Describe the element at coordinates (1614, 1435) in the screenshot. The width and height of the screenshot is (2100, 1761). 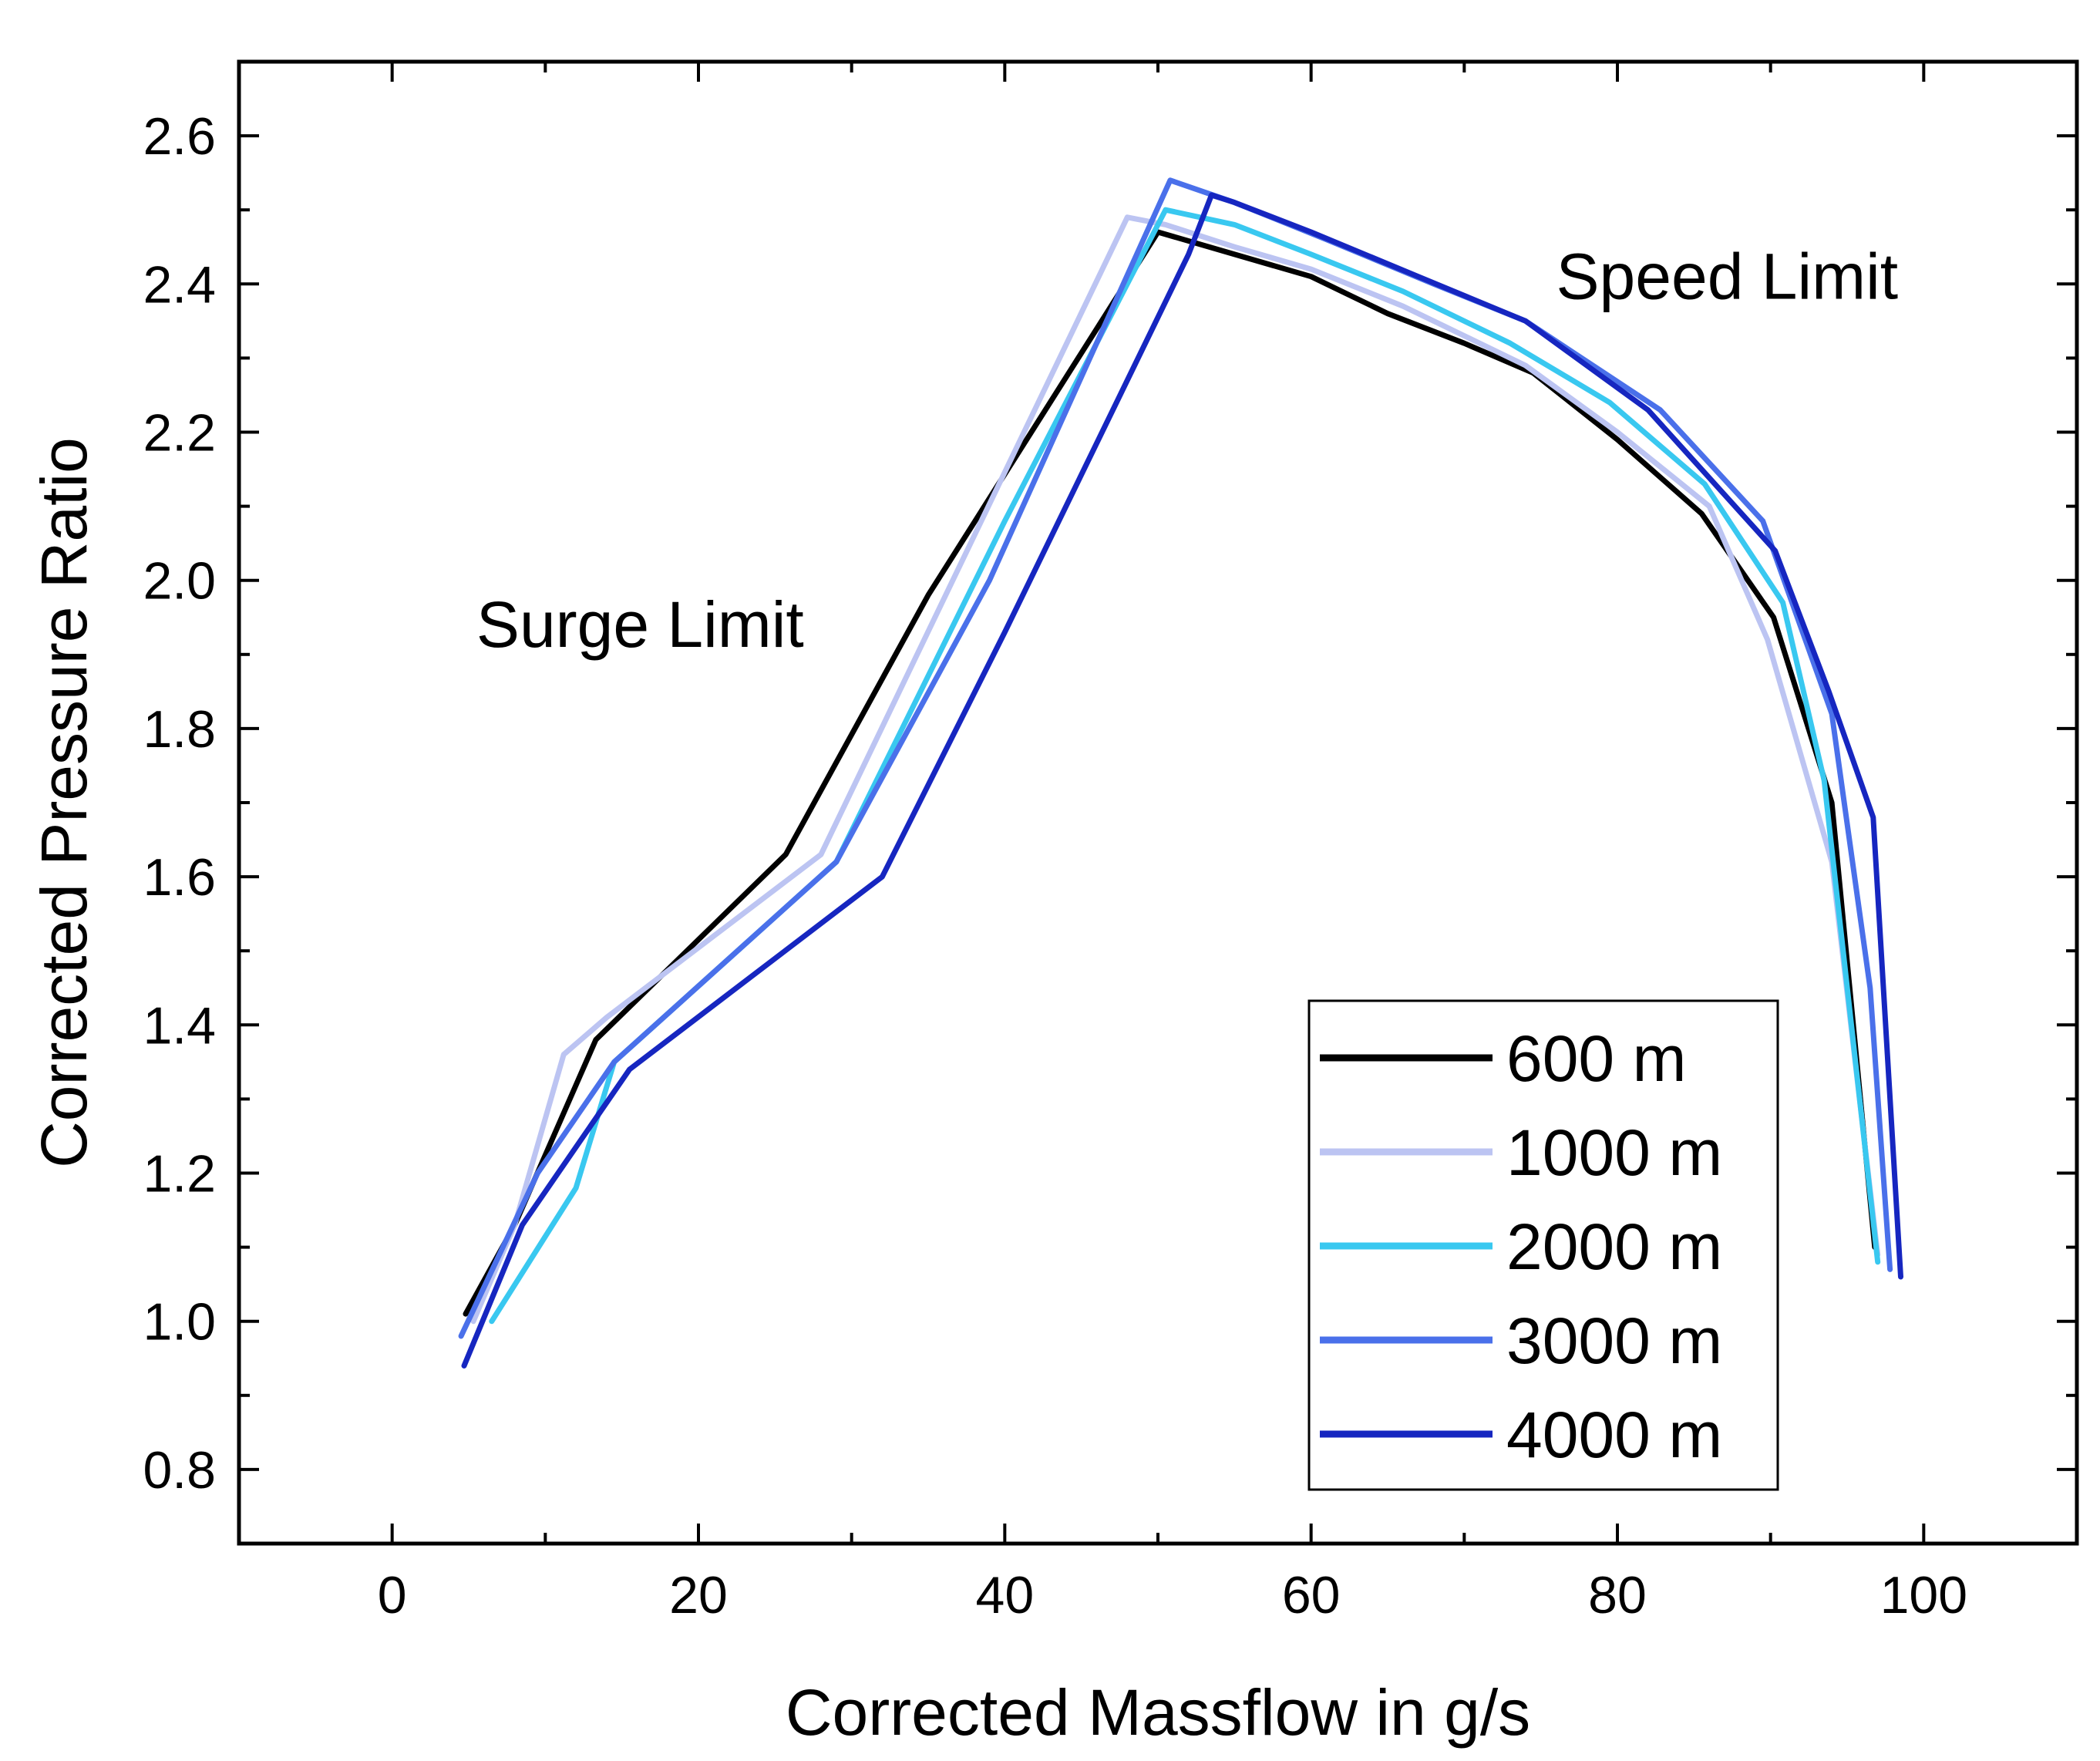
I see `legend-label: 4000 m` at that location.